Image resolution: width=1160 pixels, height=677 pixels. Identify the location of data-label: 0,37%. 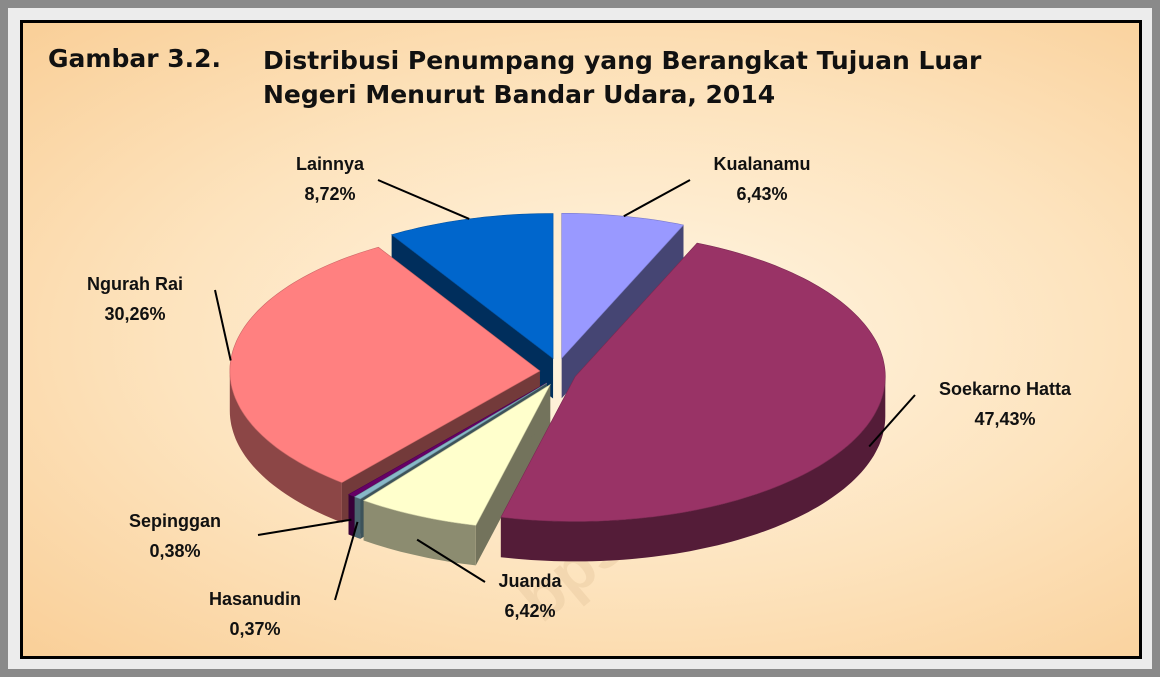
(254, 629).